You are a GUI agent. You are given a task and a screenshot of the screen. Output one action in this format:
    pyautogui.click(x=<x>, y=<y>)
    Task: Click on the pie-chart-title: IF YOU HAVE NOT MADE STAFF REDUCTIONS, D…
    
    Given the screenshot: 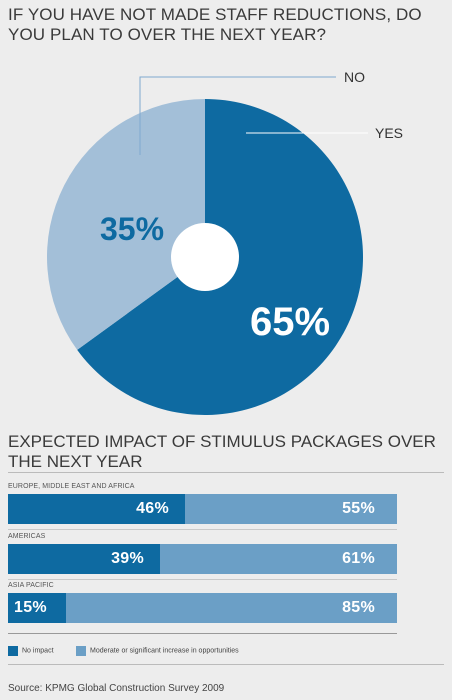 What is the action you would take?
    pyautogui.click(x=215, y=24)
    